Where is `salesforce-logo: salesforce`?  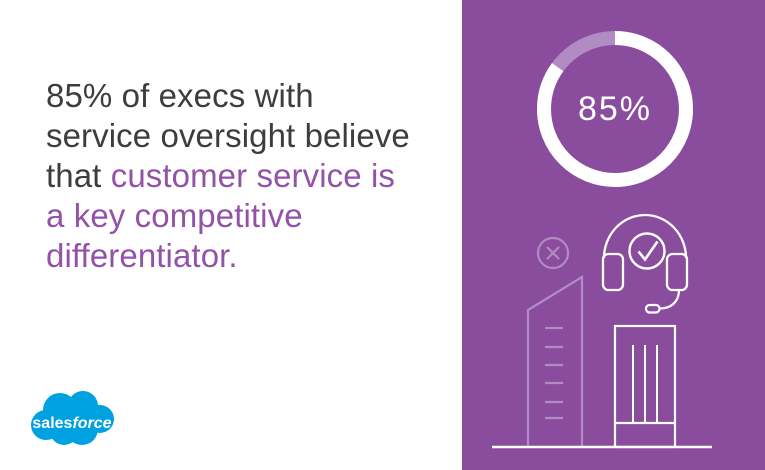
salesforce-logo: salesforce is located at coordinates (72, 418).